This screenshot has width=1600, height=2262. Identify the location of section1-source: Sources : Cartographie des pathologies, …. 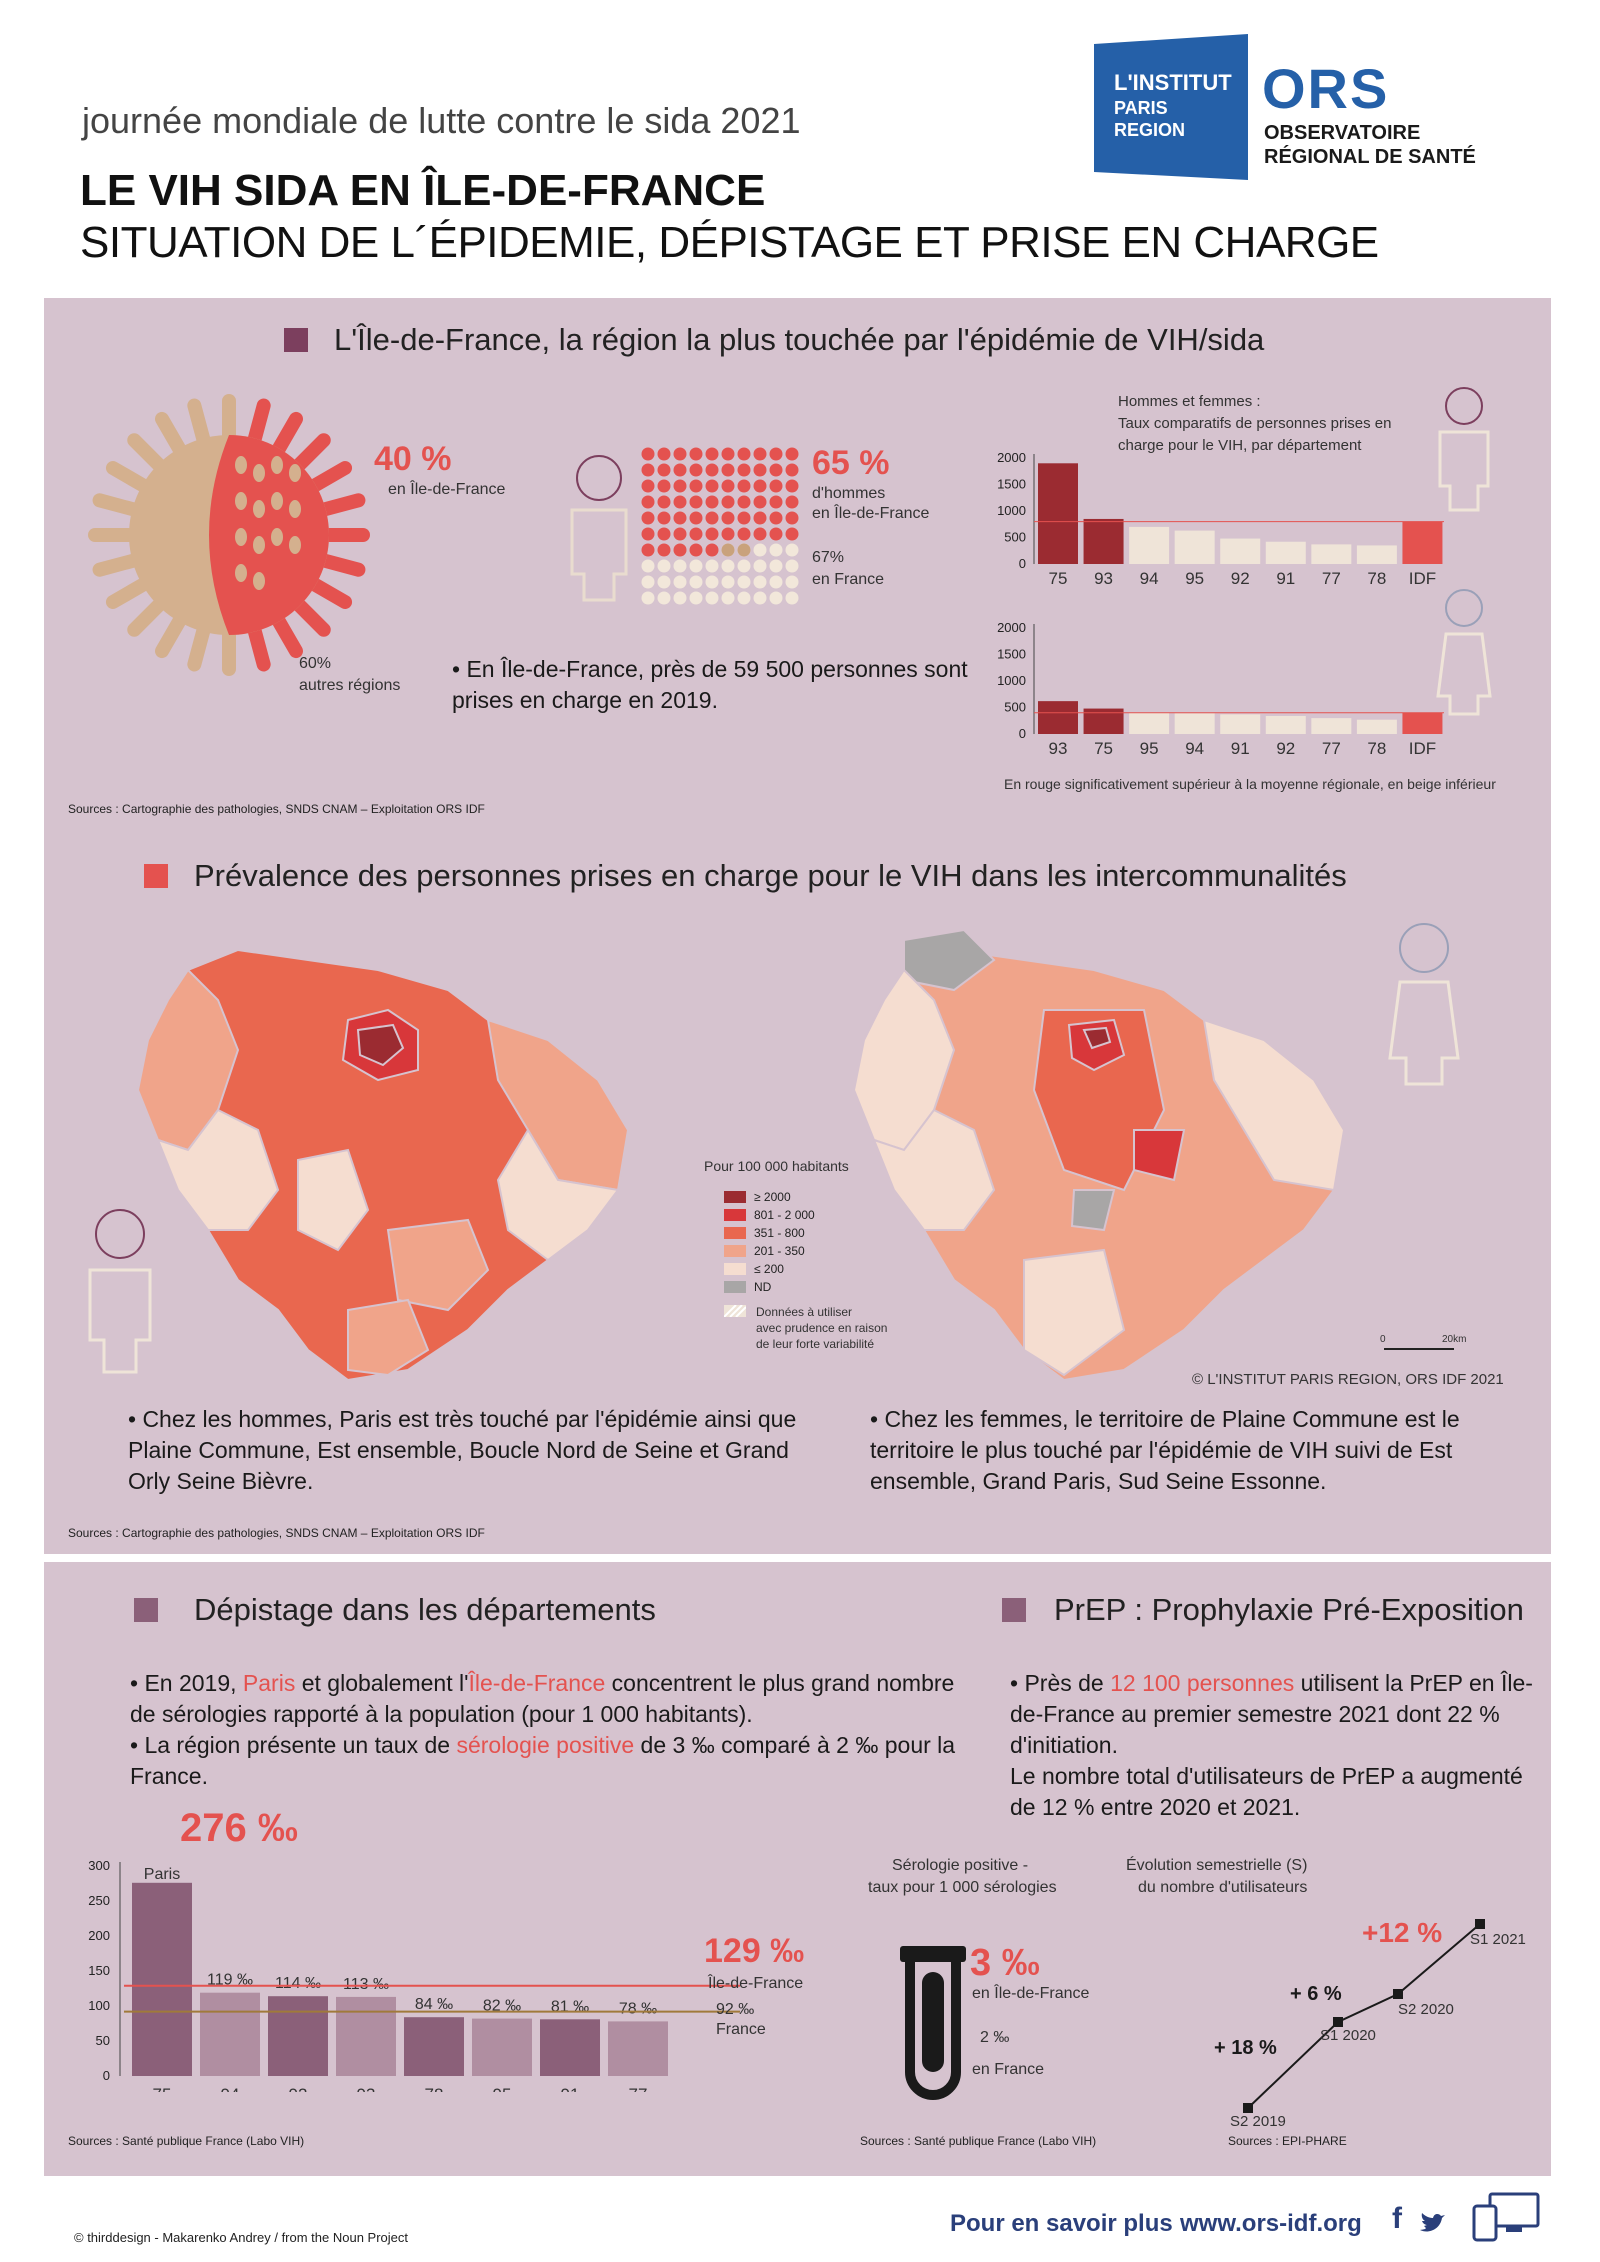
(276, 809).